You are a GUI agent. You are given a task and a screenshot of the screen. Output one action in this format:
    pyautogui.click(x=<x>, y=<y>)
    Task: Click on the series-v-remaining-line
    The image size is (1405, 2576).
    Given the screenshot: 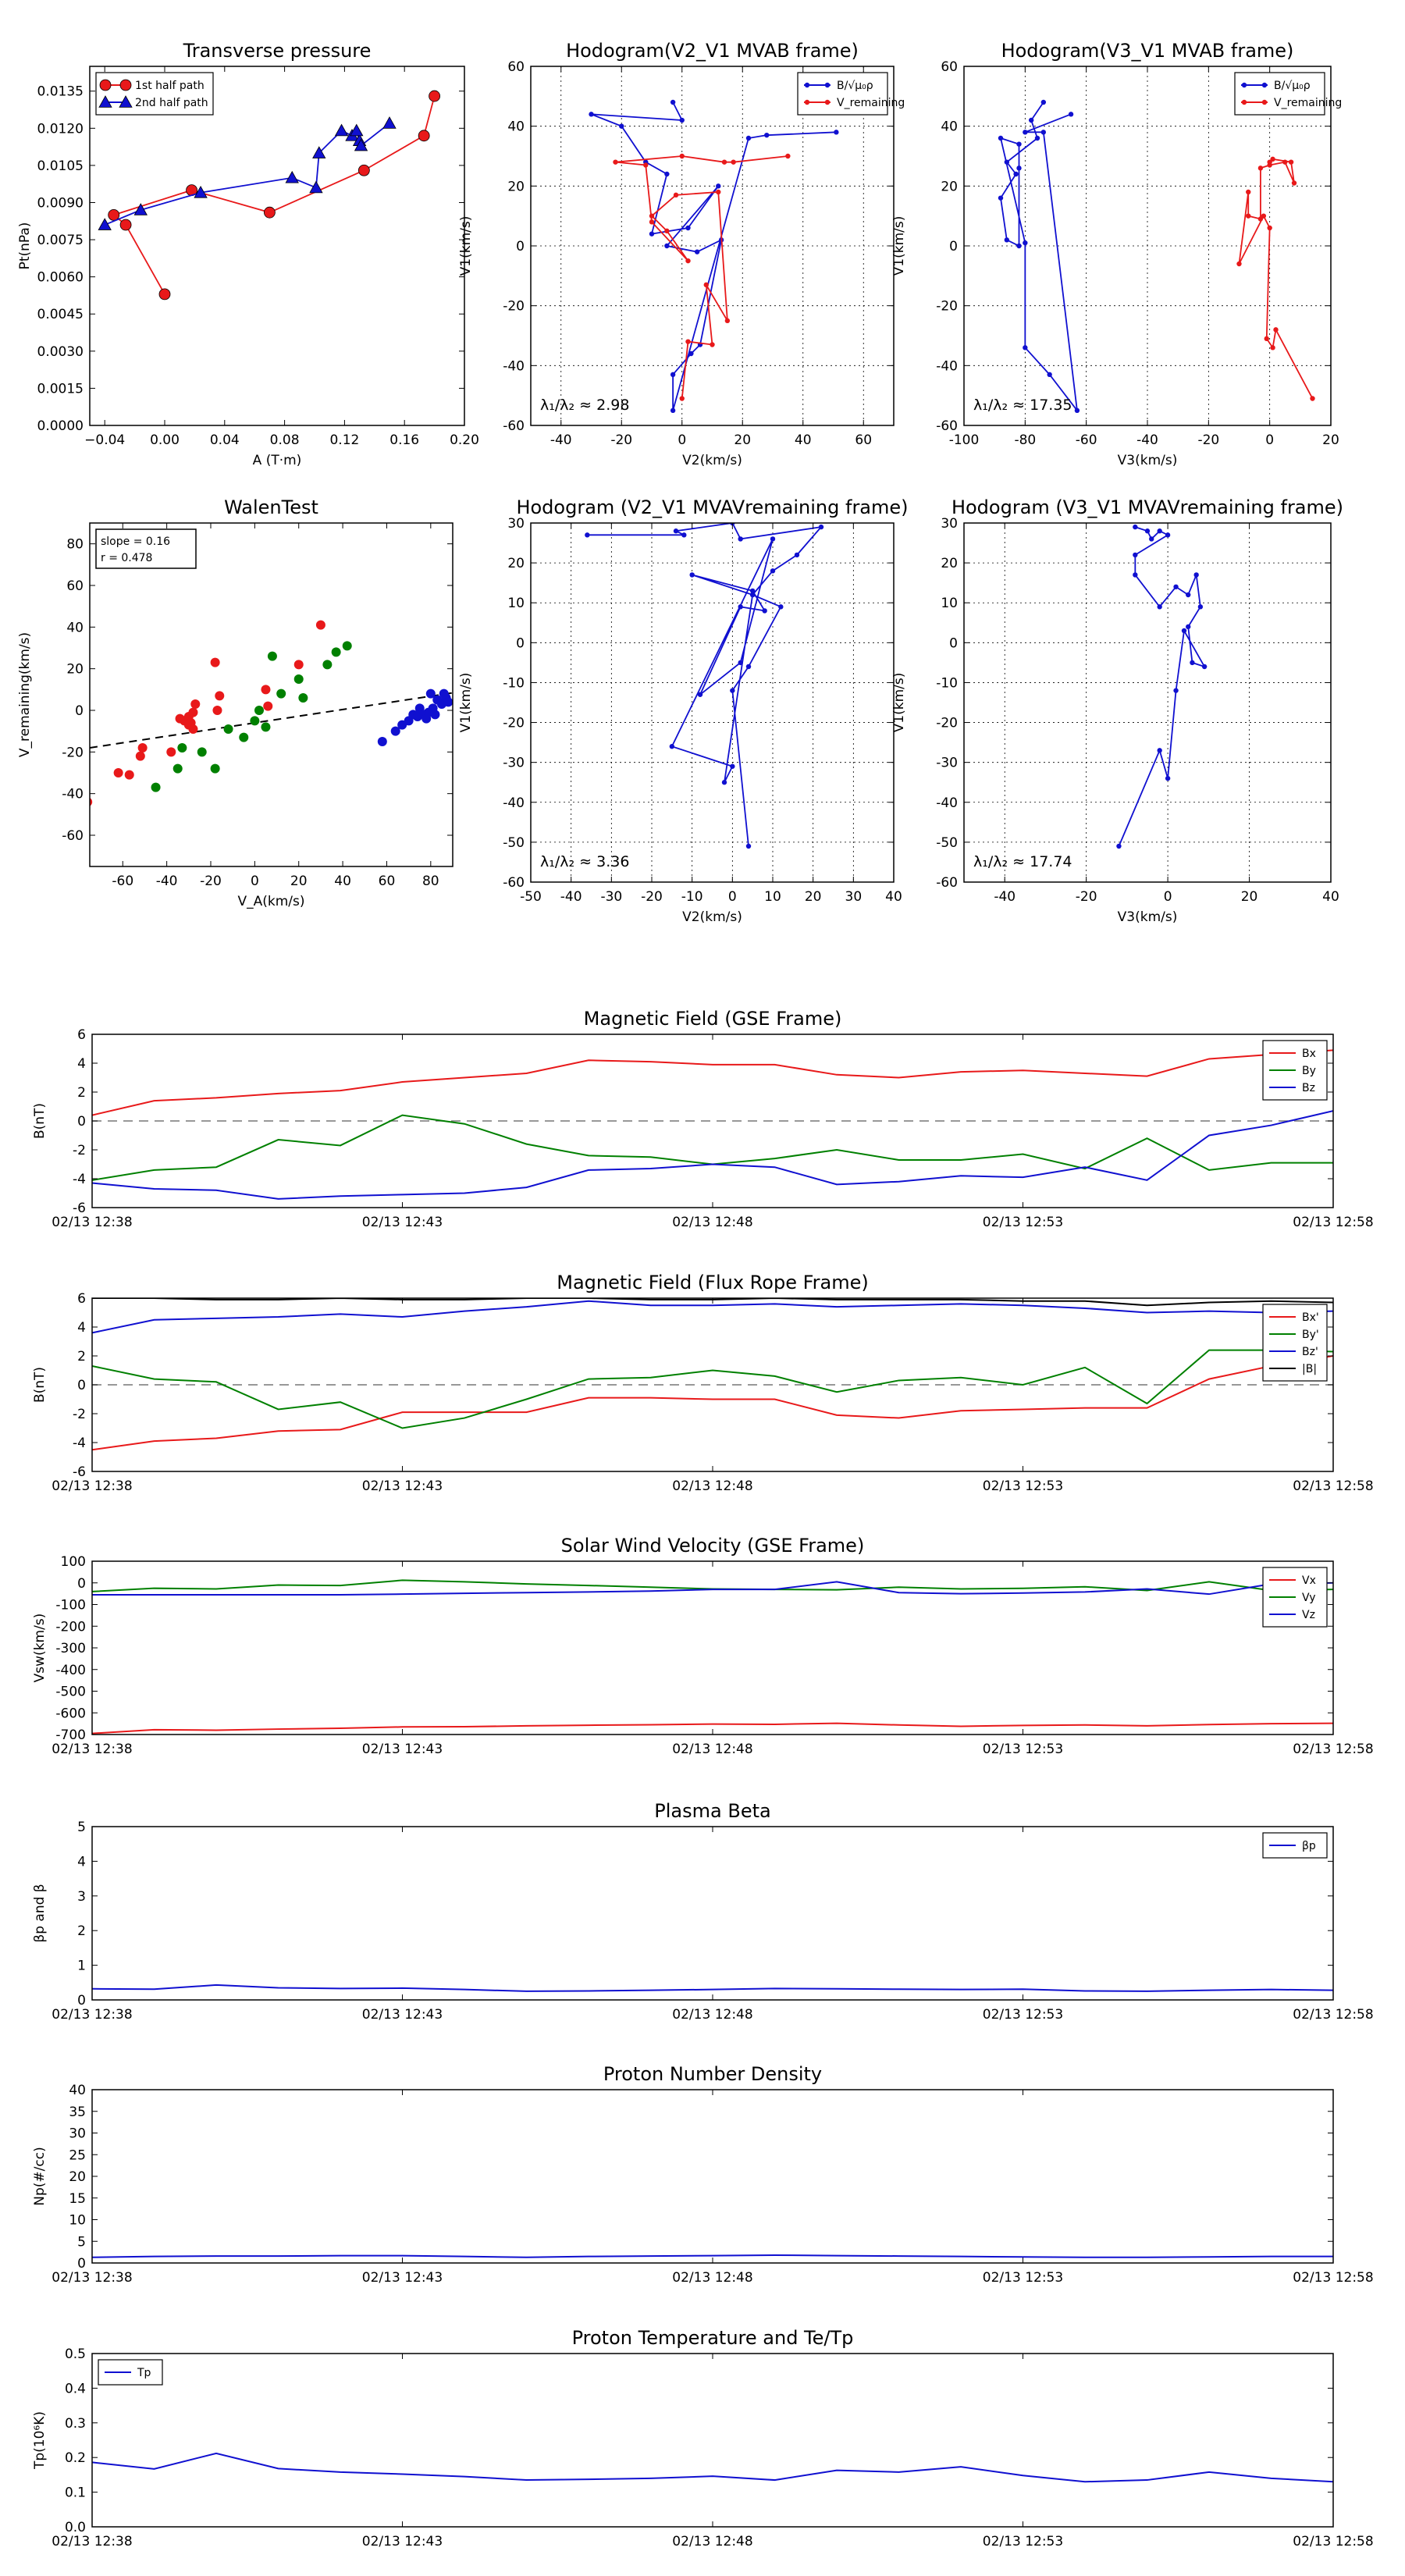 What is the action you would take?
    pyautogui.click(x=1276, y=278)
    